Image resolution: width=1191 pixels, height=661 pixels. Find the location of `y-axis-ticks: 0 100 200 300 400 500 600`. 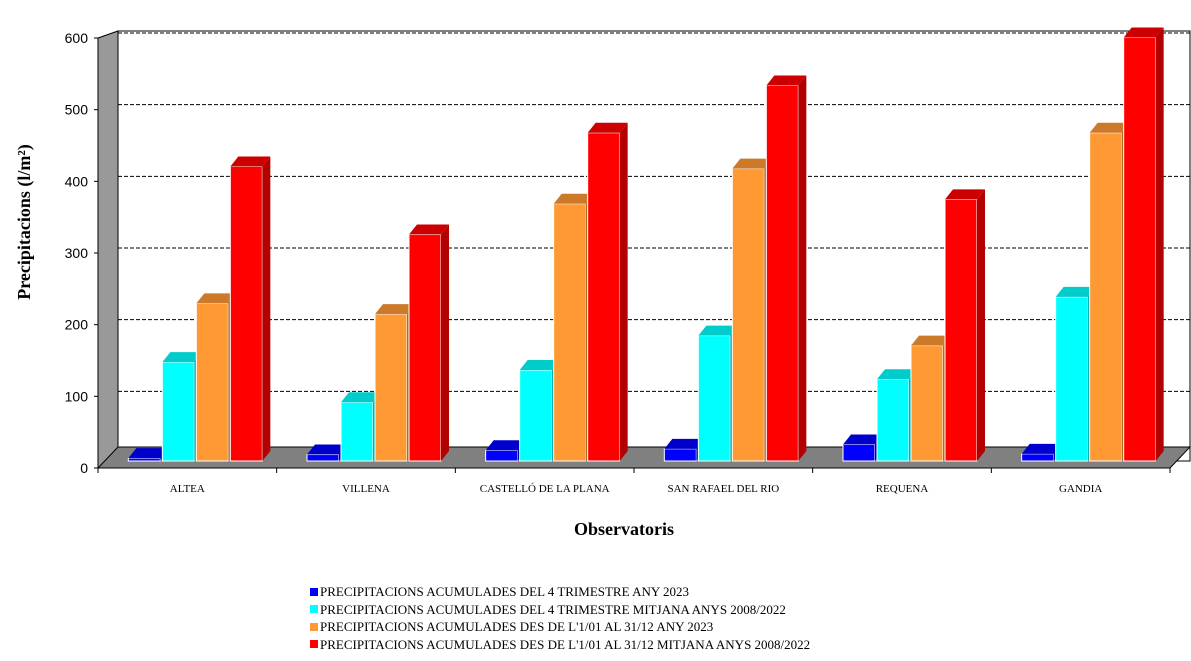

y-axis-ticks: 0 100 200 300 400 500 600 is located at coordinates (81, 253).